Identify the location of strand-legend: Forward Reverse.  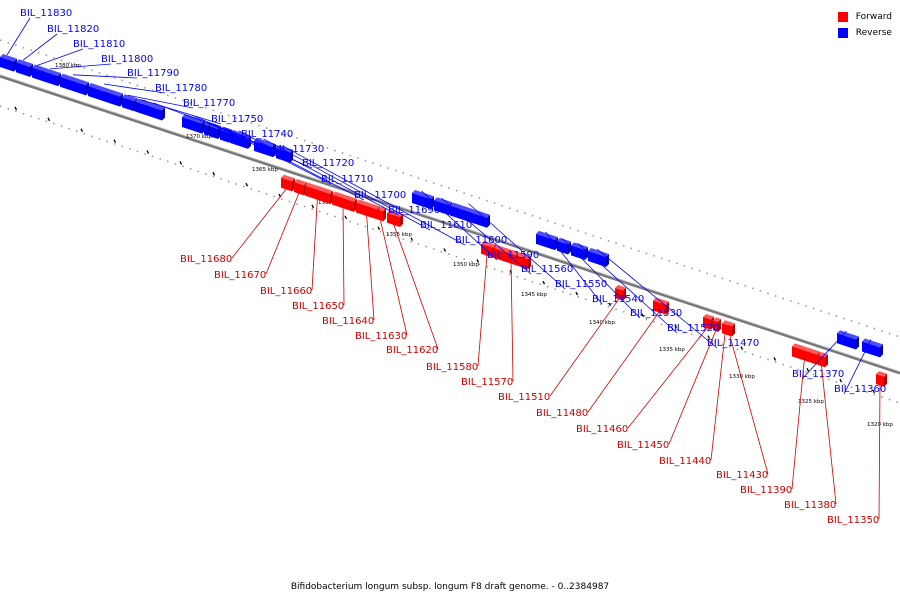
(864, 25).